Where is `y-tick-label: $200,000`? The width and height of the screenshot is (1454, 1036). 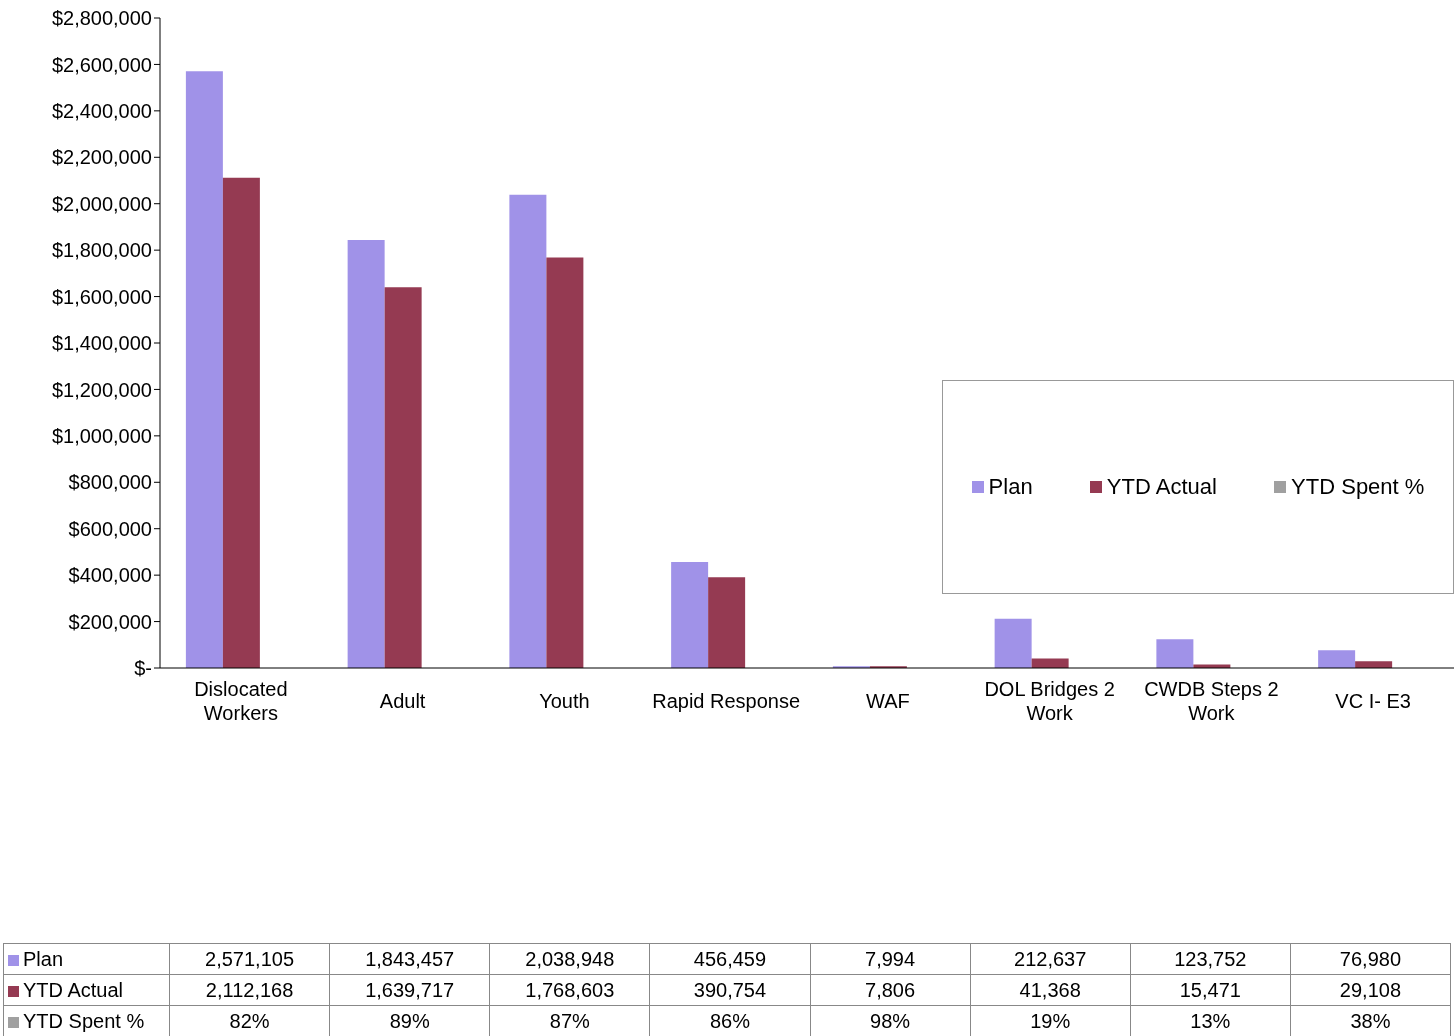
y-tick-label: $200,000 is located at coordinates (110, 621).